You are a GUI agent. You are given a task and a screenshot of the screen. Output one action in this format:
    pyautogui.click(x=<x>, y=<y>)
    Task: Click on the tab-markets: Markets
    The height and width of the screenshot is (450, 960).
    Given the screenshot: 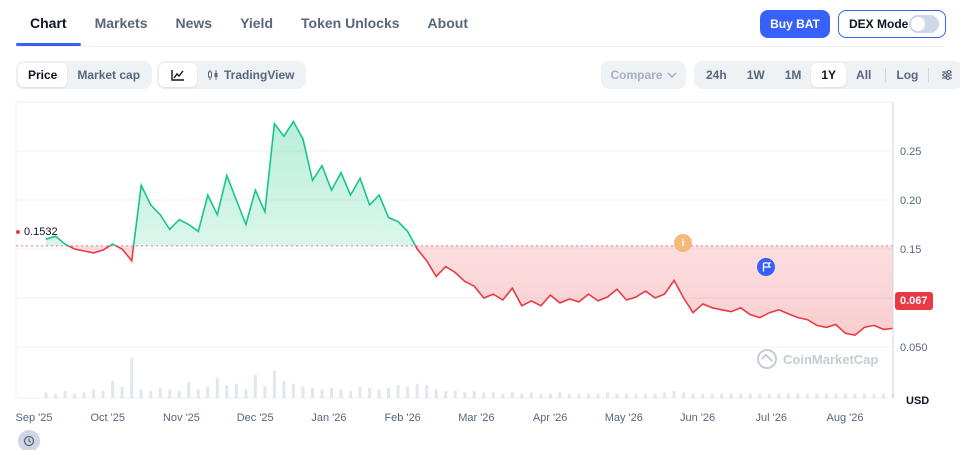 What is the action you would take?
    pyautogui.click(x=121, y=23)
    